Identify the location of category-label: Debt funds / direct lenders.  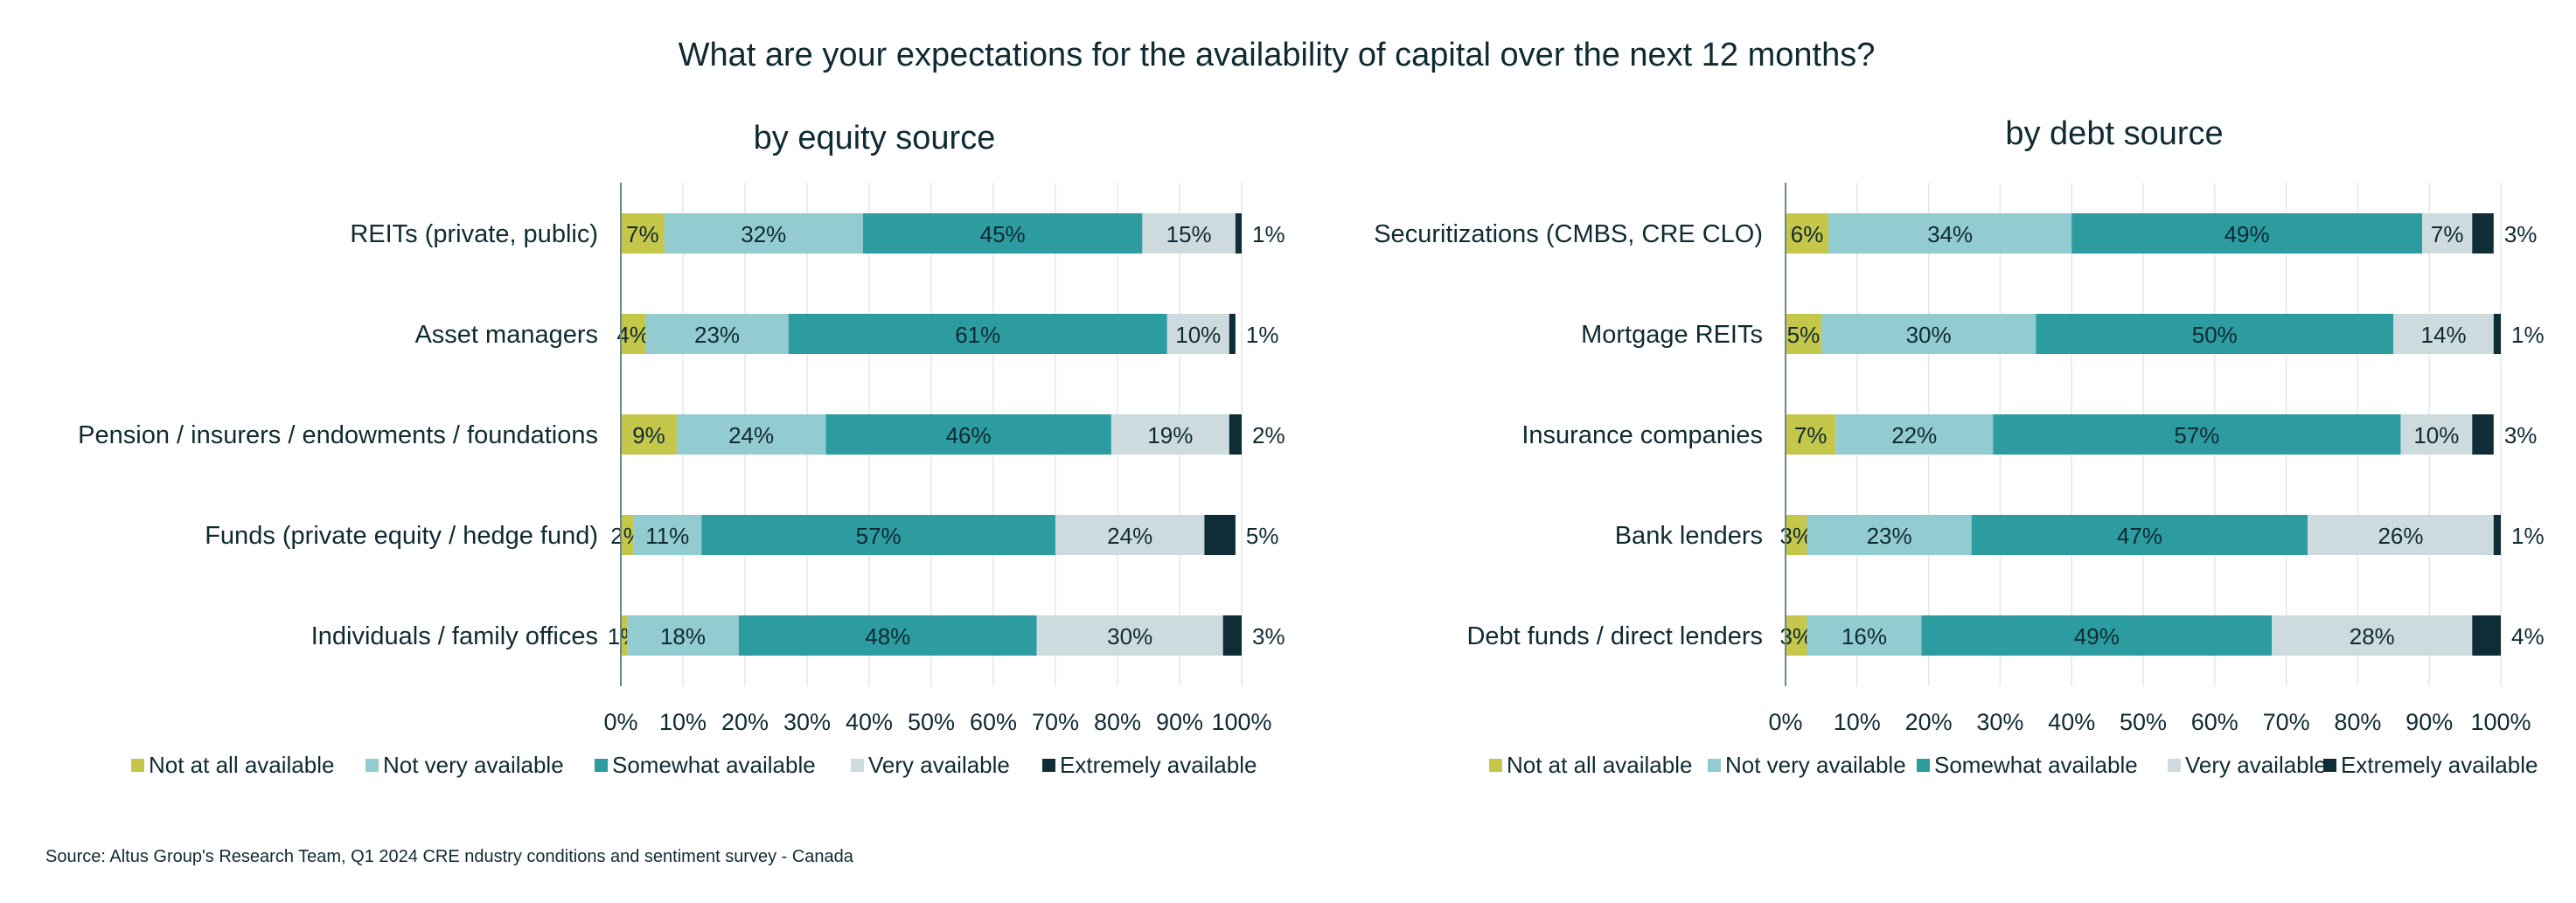
(1614, 636).